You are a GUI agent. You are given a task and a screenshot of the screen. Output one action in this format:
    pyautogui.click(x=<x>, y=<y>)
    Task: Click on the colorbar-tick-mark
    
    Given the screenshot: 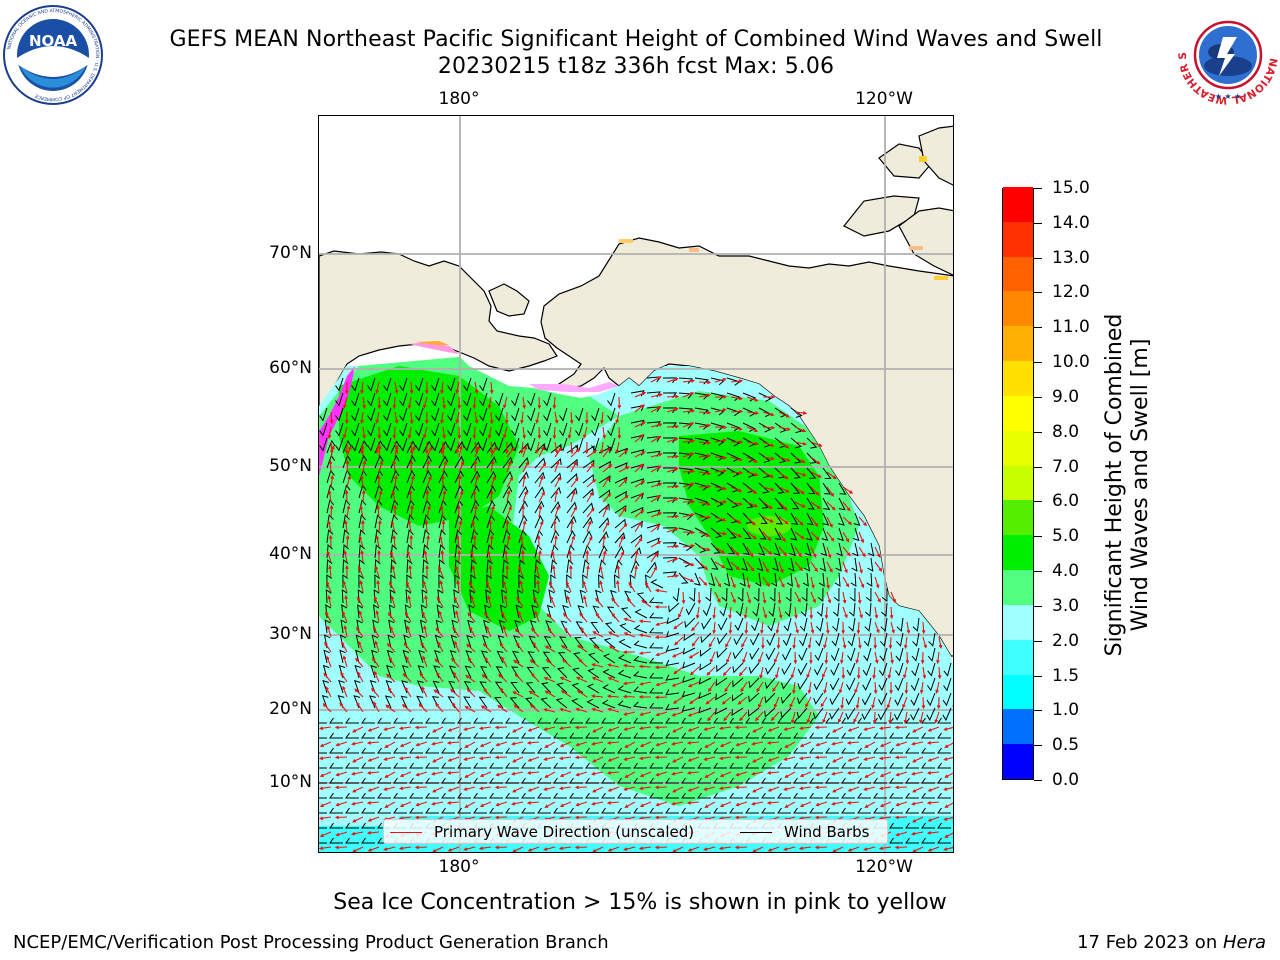 What is the action you would take?
    pyautogui.click(x=1038, y=258)
    